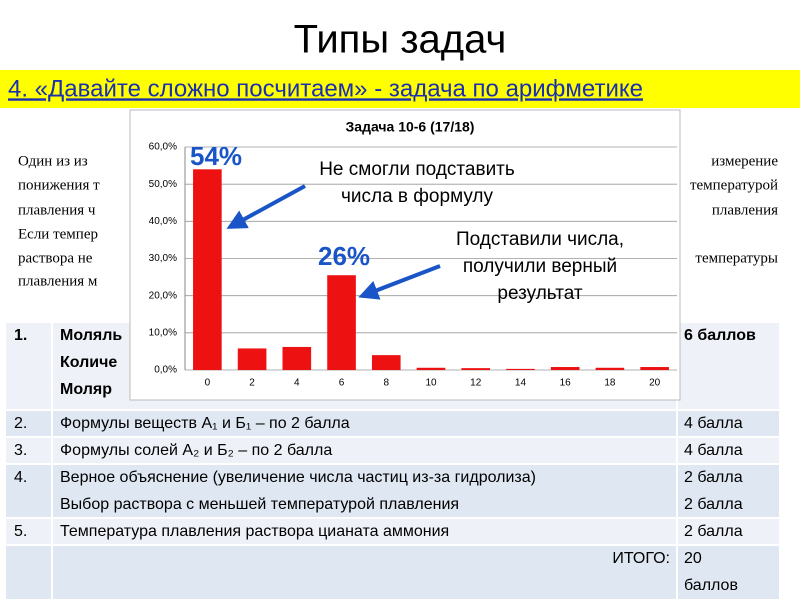  Describe the element at coordinates (417, 169) in the screenshot. I see `annotation: Не смогли подставить` at that location.